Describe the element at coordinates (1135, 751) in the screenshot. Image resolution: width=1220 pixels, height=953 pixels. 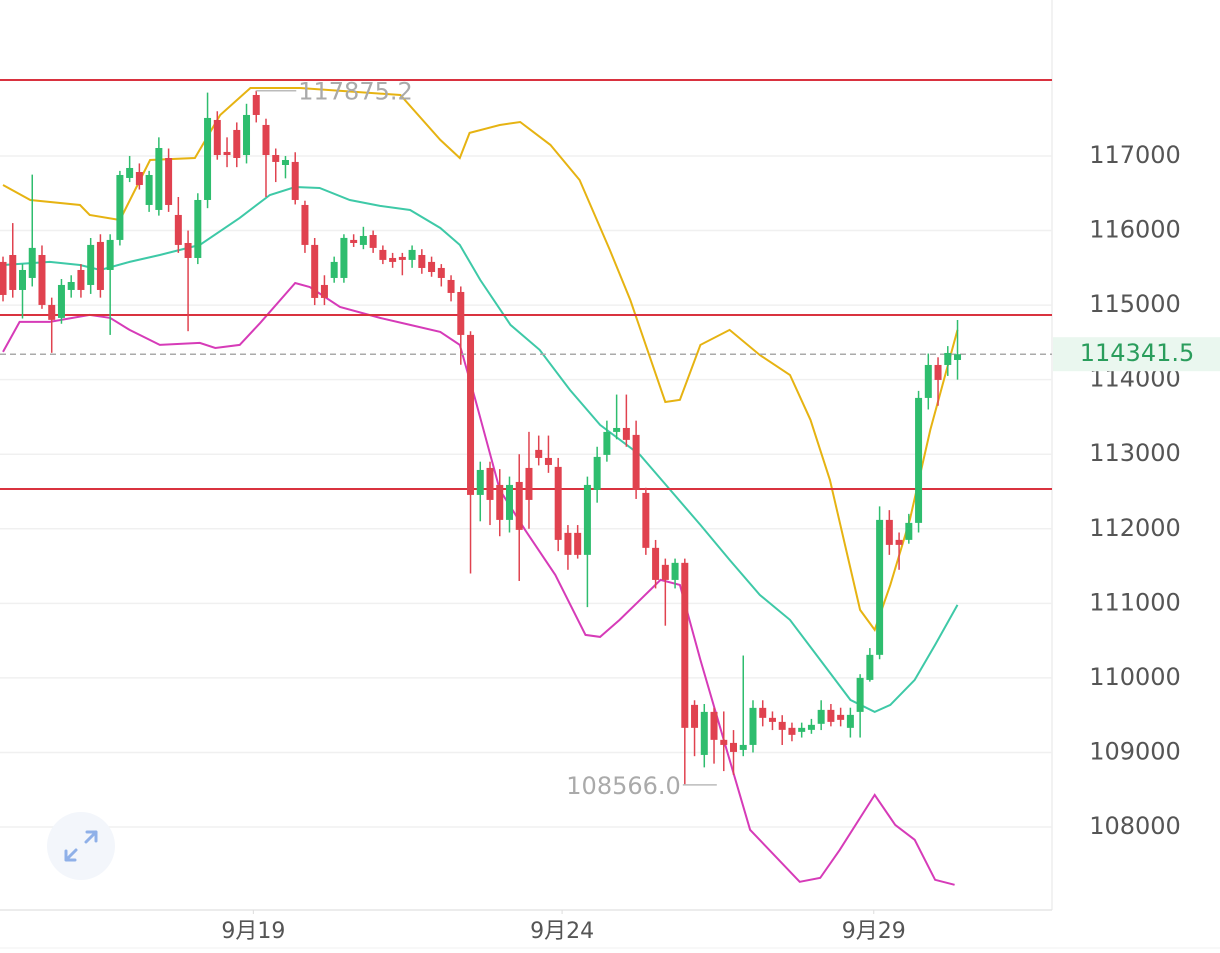
I see `y-tick-label: 109000` at that location.